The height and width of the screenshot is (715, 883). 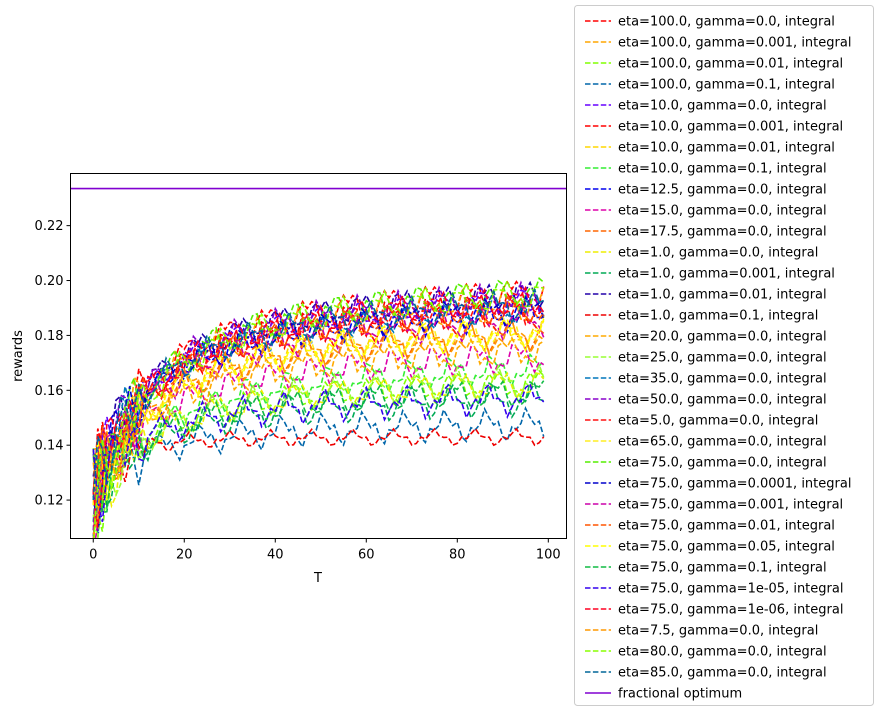 I want to click on legend-label: eta=75.0, gamma=0.05, integral, so click(x=726, y=547).